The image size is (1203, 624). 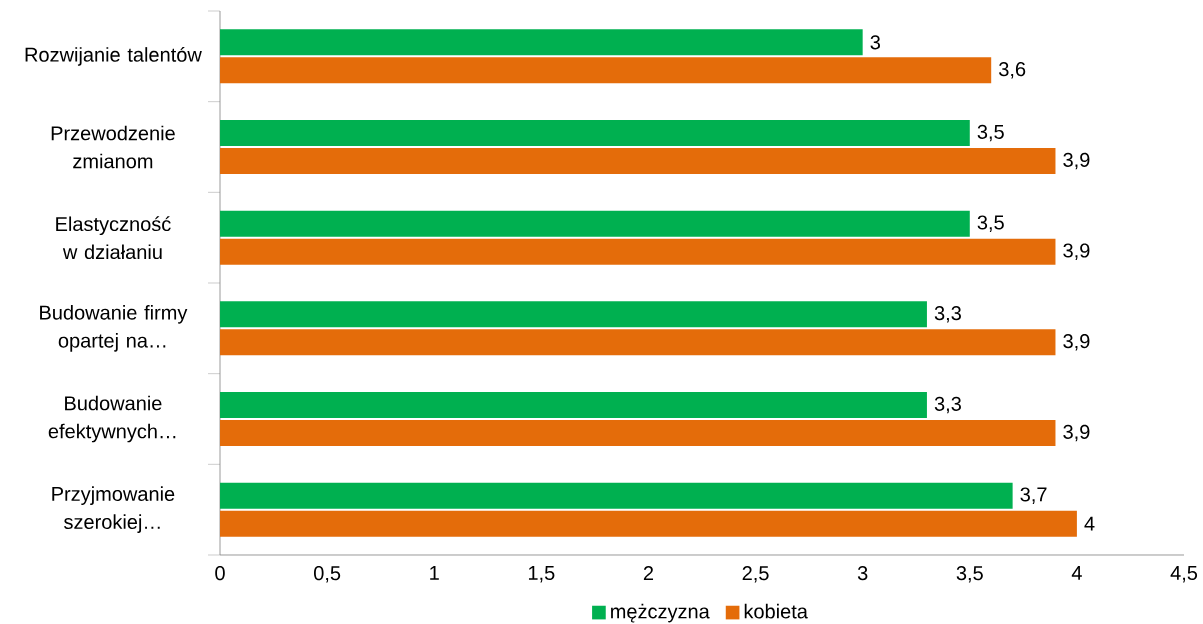 What do you see at coordinates (862, 573) in the screenshot?
I see `x-tick-label: 3` at bounding box center [862, 573].